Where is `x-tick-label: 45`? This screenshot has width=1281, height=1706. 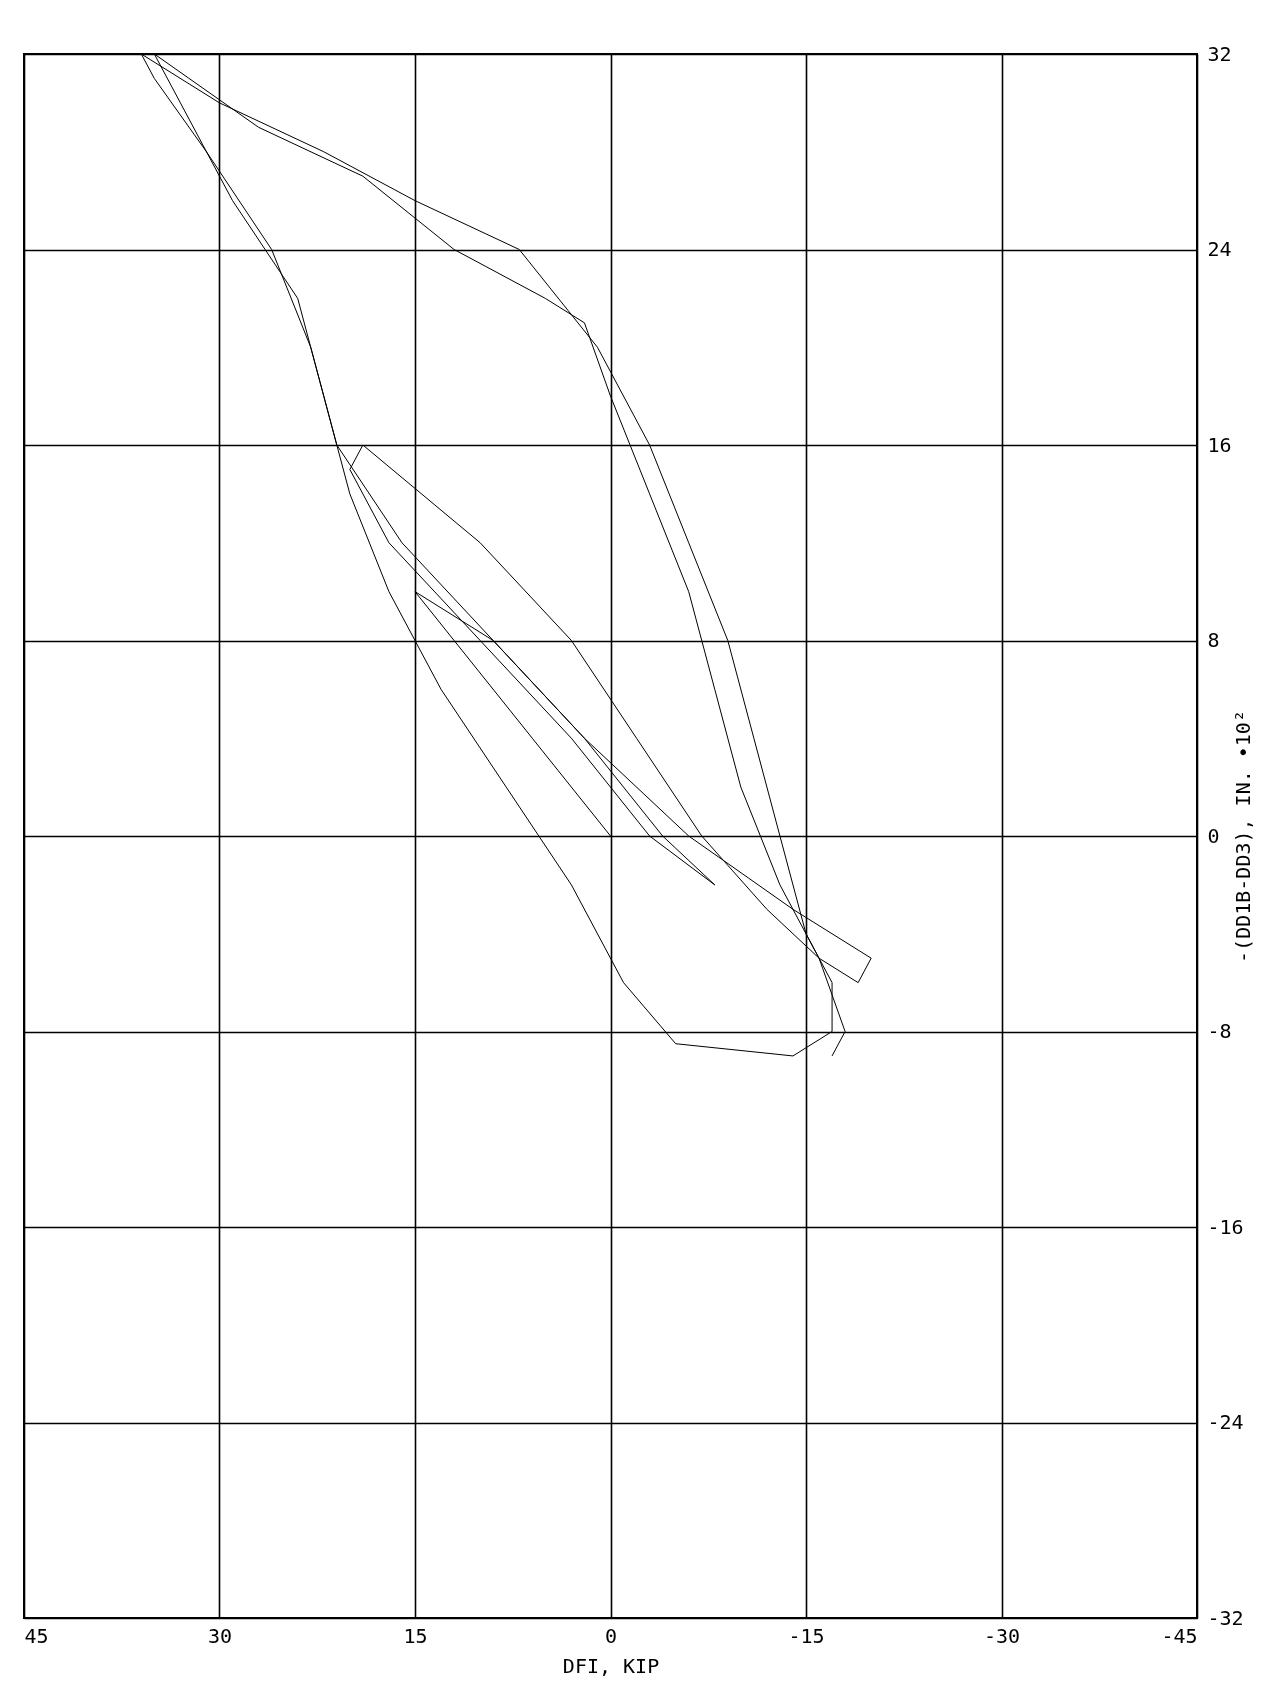 x-tick-label: 45 is located at coordinates (36, 1635).